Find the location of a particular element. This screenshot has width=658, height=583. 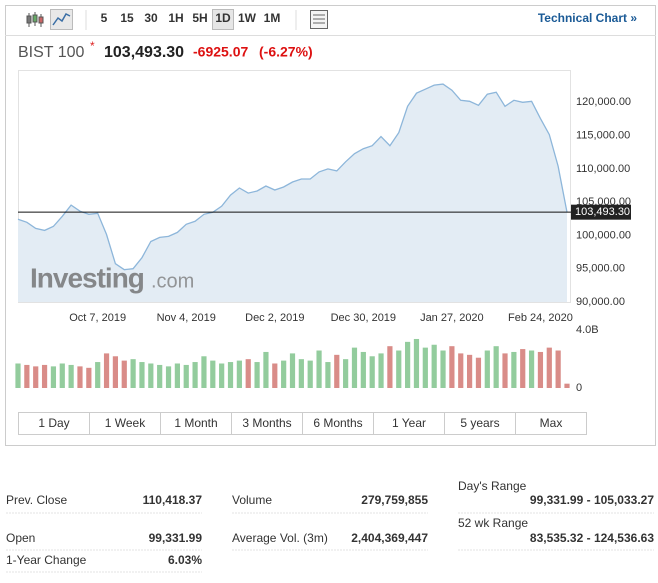

stat-label: 52 wk Range is located at coordinates (493, 523).